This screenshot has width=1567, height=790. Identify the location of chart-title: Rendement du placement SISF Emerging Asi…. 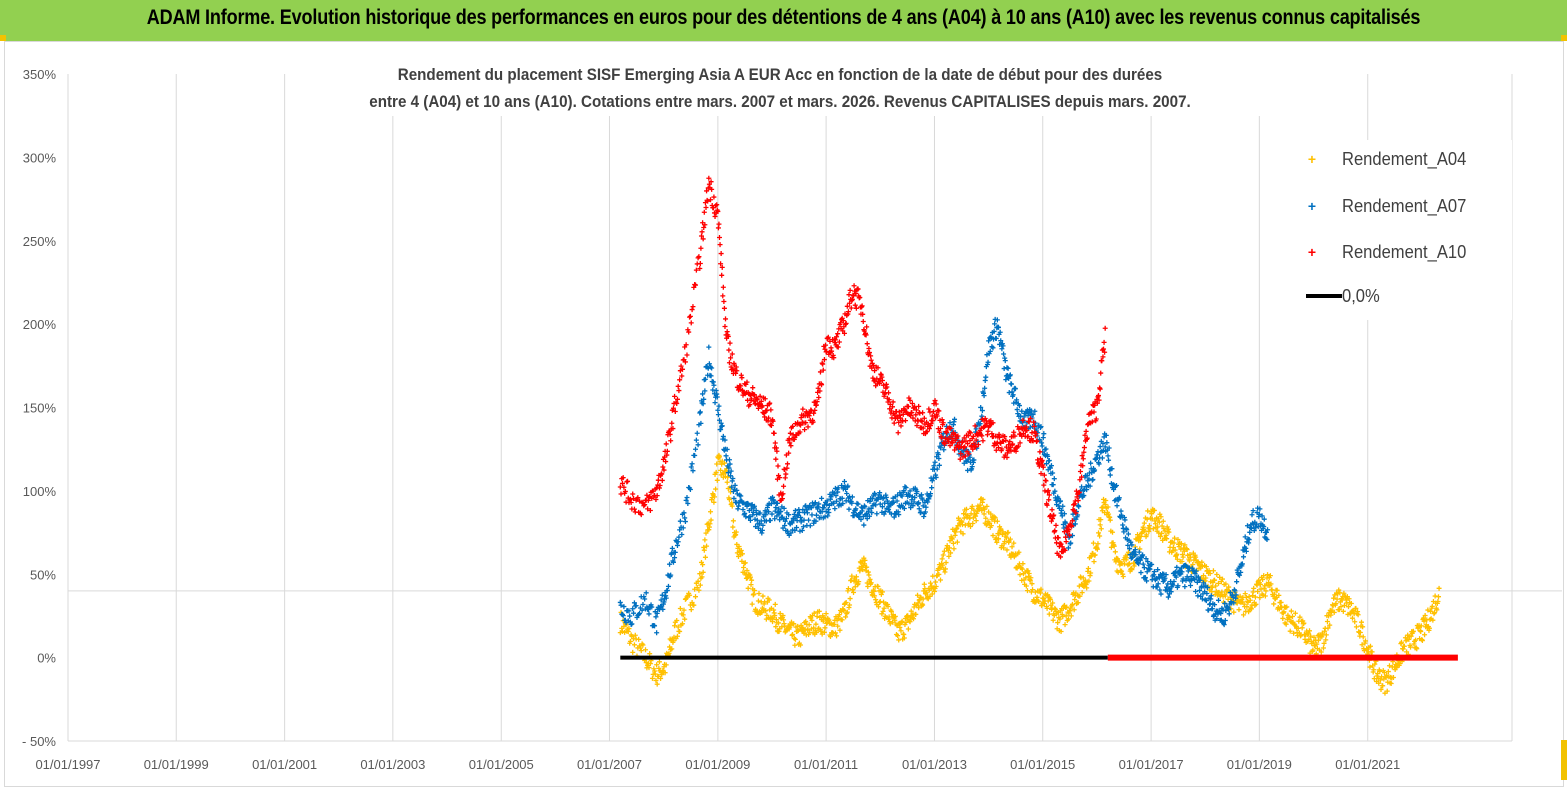
(780, 89).